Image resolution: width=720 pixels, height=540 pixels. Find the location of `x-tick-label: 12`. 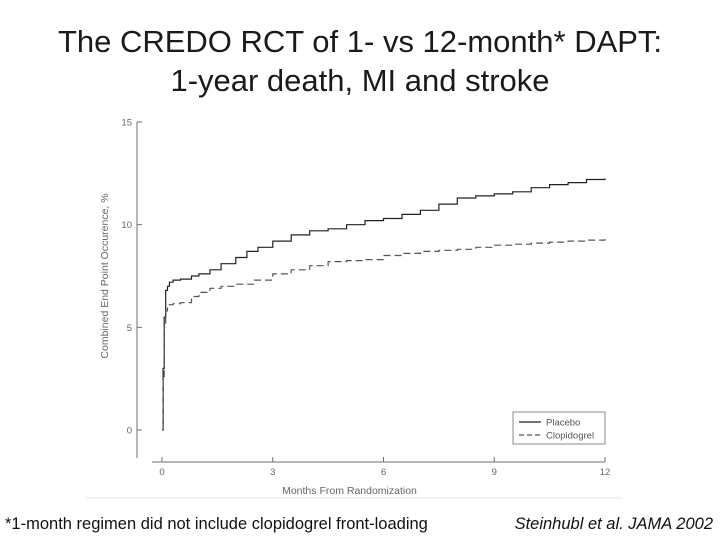

x-tick-label: 12 is located at coordinates (605, 472).